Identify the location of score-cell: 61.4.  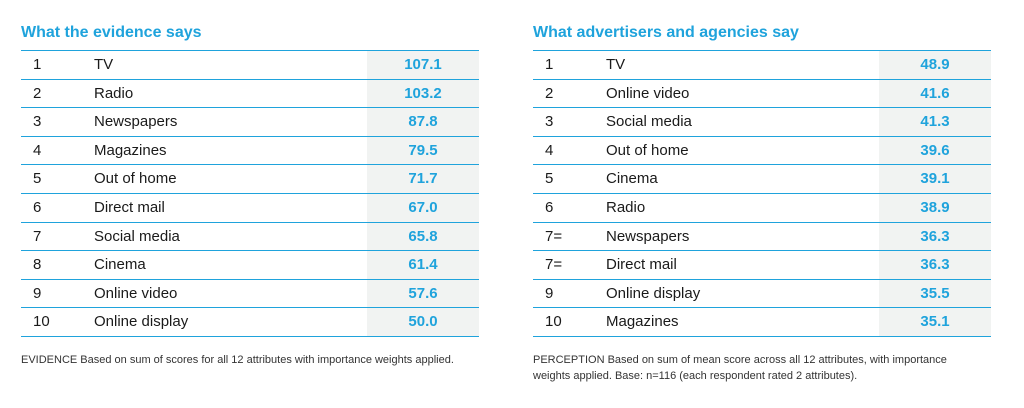
(423, 265).